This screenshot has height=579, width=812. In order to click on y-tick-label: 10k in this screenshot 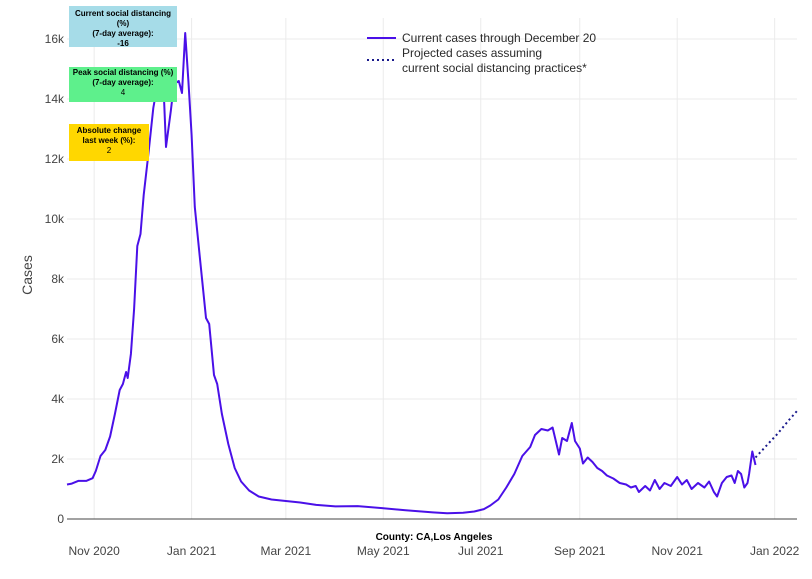, I will do `click(55, 219)`.